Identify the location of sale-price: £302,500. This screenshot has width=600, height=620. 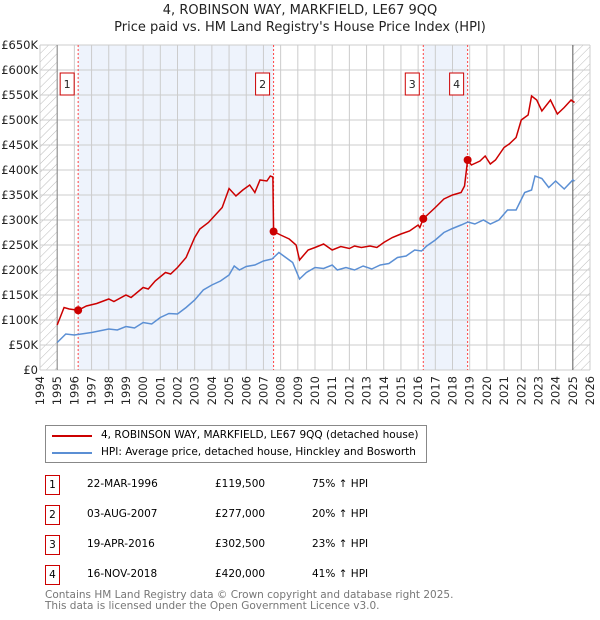
(240, 544).